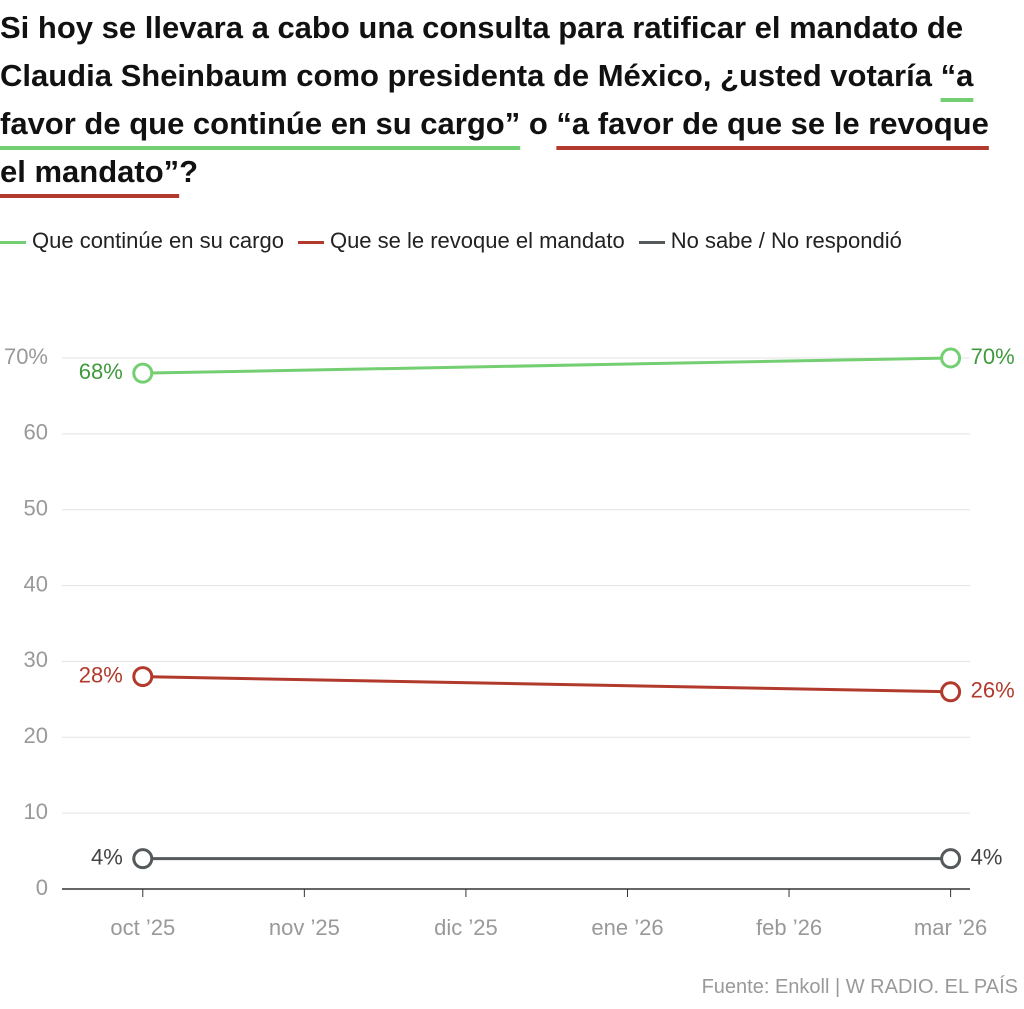 The height and width of the screenshot is (1009, 1024). Describe the element at coordinates (627, 927) in the screenshot. I see `x-tick-label: ene ’26` at that location.